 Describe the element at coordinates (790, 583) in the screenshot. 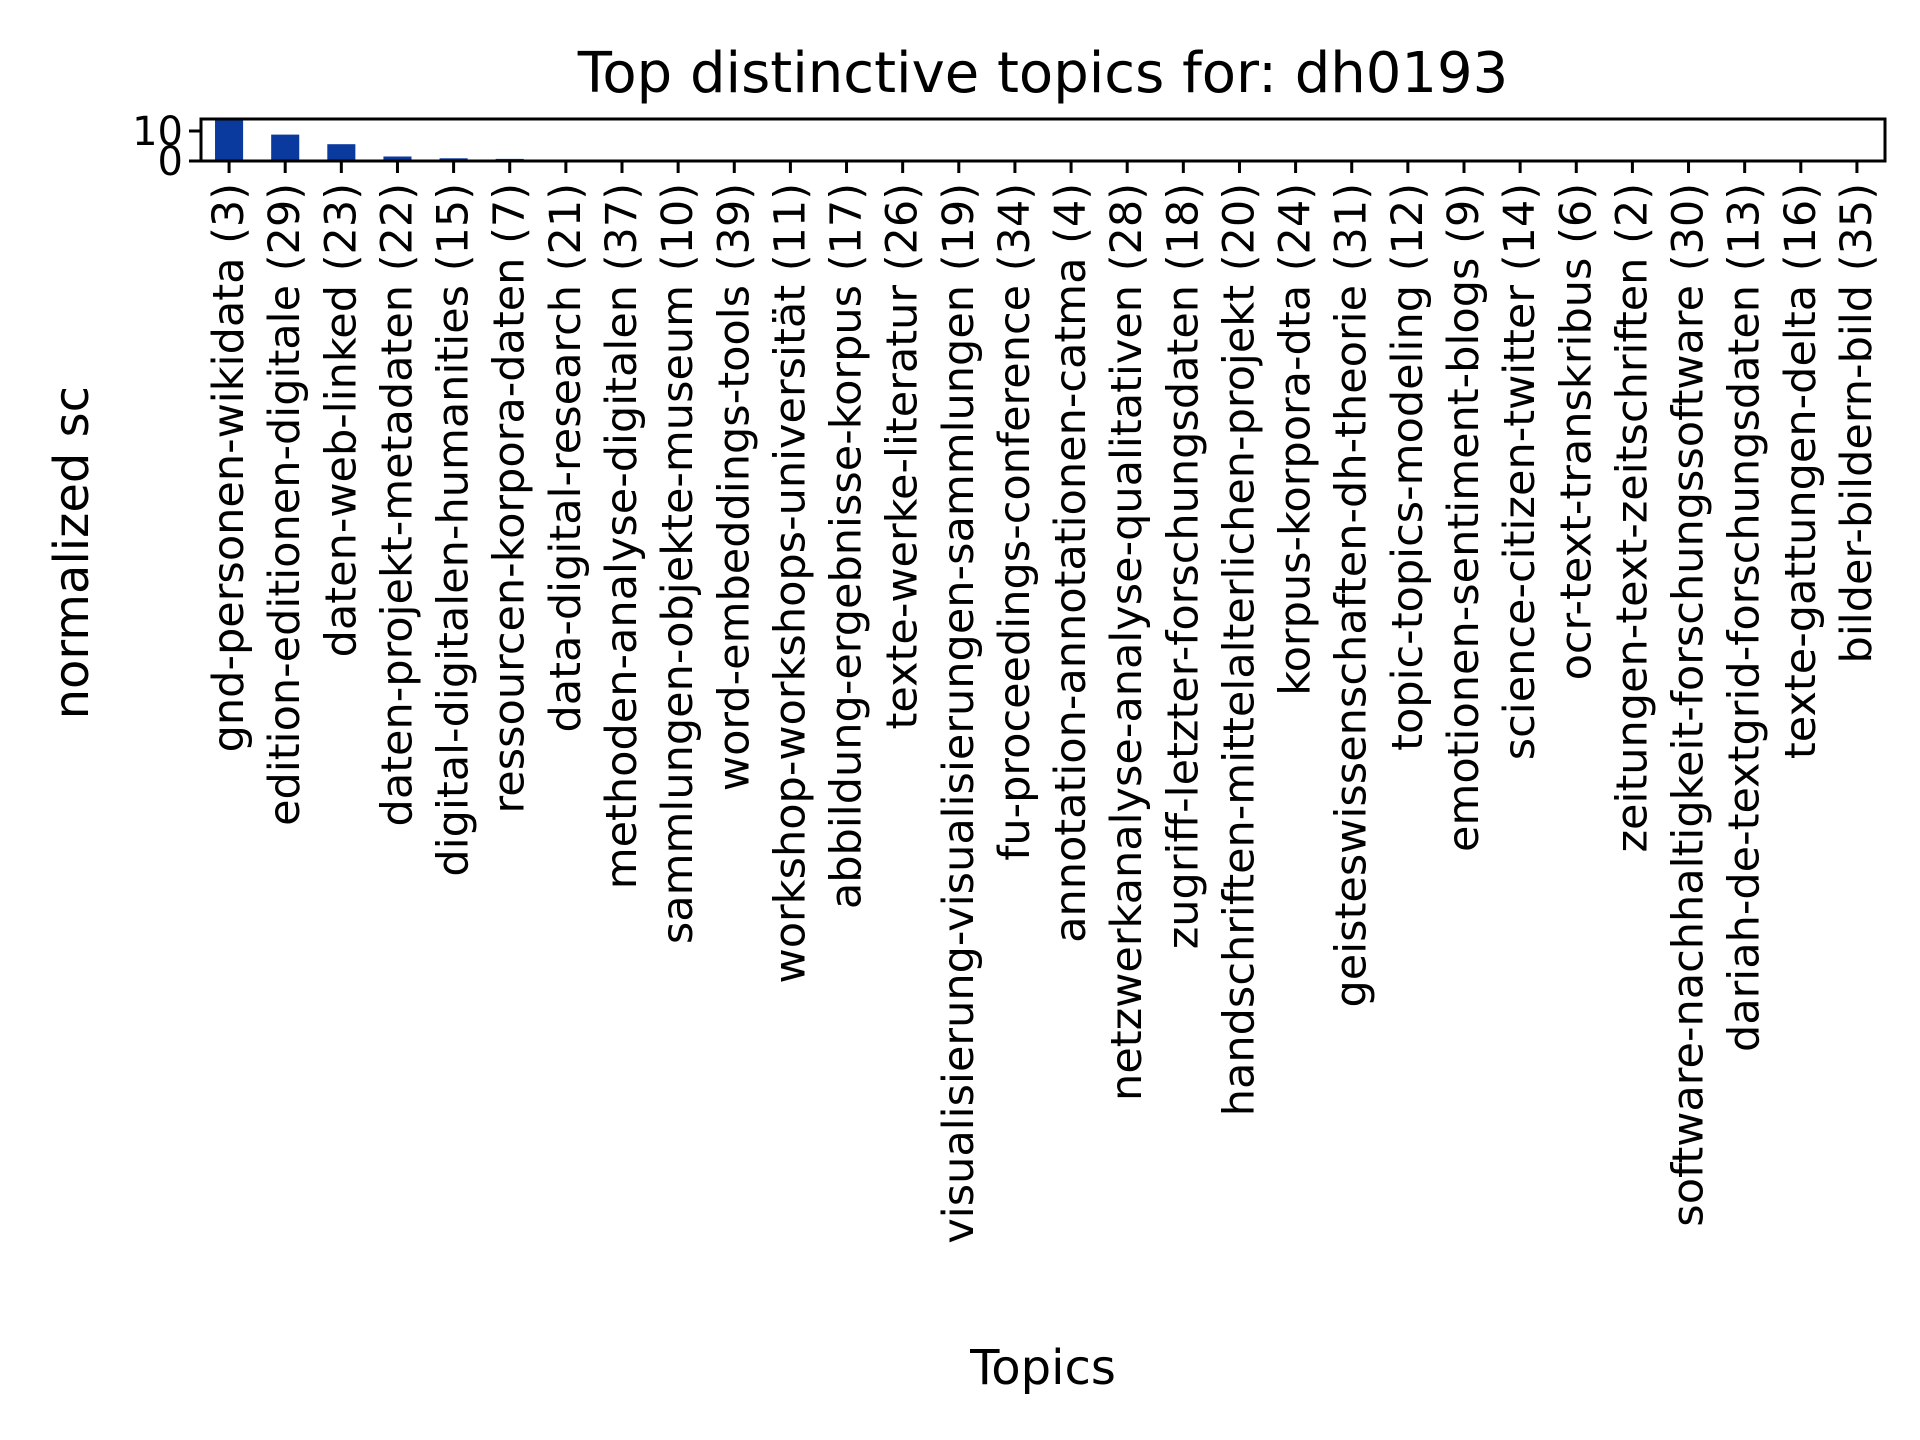

I see `x-tick-label: workshop-workshops-universität (11)` at that location.